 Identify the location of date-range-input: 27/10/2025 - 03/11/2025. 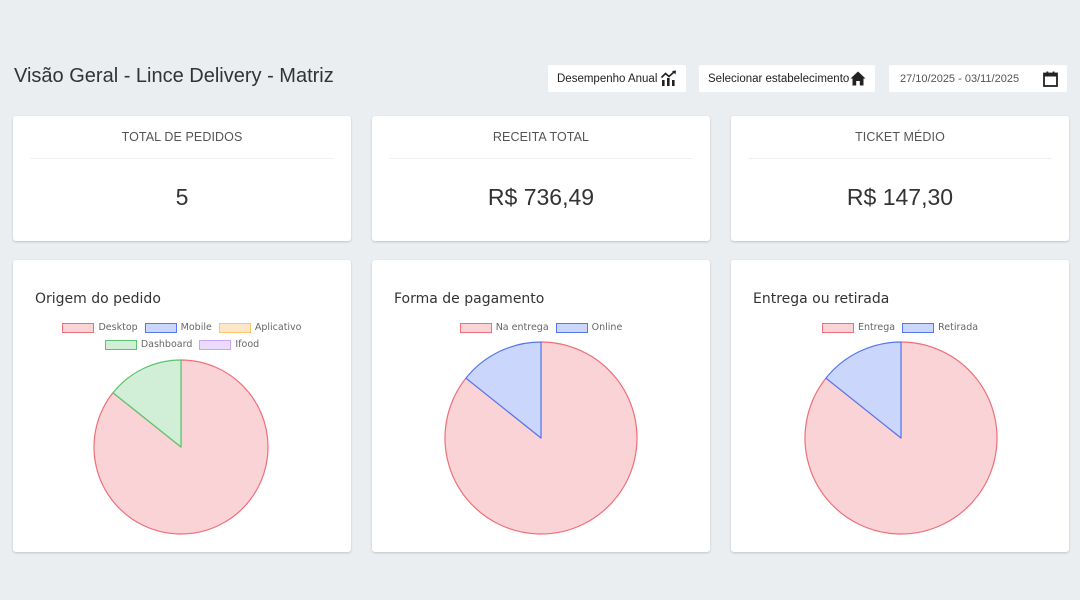
(978, 78).